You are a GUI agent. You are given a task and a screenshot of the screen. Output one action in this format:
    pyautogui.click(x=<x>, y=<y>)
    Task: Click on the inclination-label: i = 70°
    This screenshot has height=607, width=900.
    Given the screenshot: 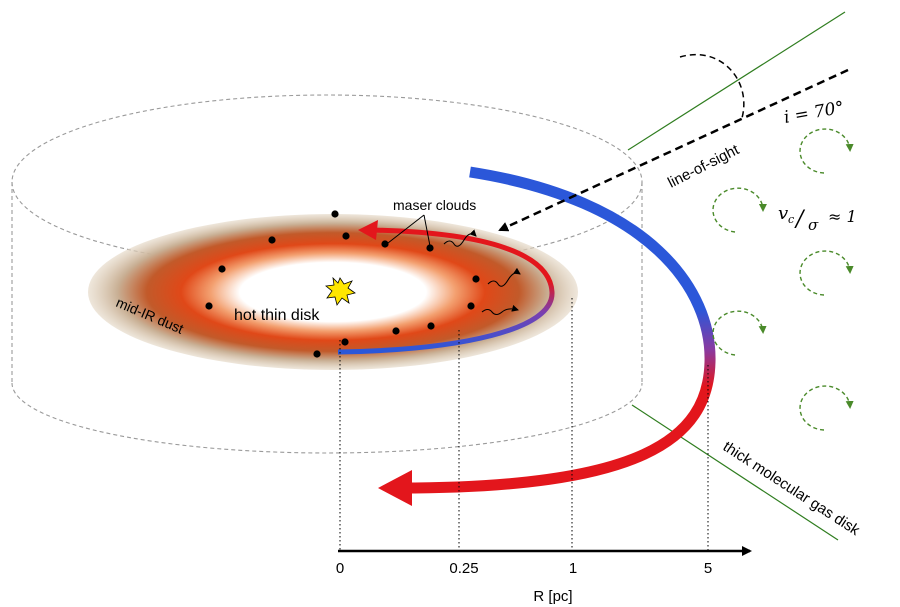 What is the action you would take?
    pyautogui.click(x=813, y=113)
    